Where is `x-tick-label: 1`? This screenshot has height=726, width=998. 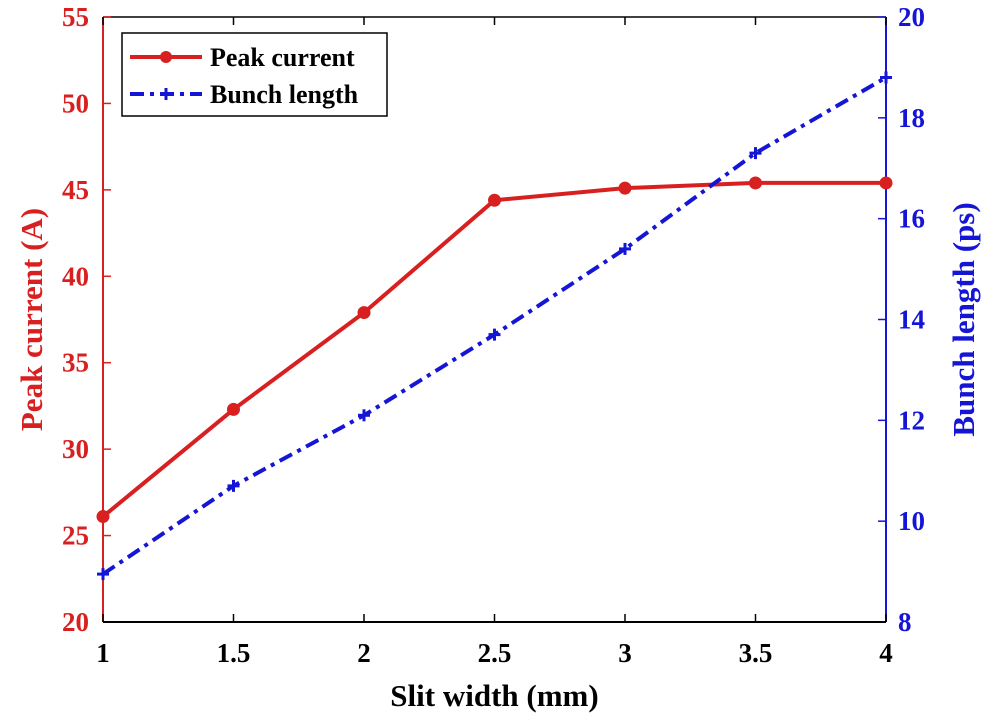
x-tick-label: 1 is located at coordinates (103, 653).